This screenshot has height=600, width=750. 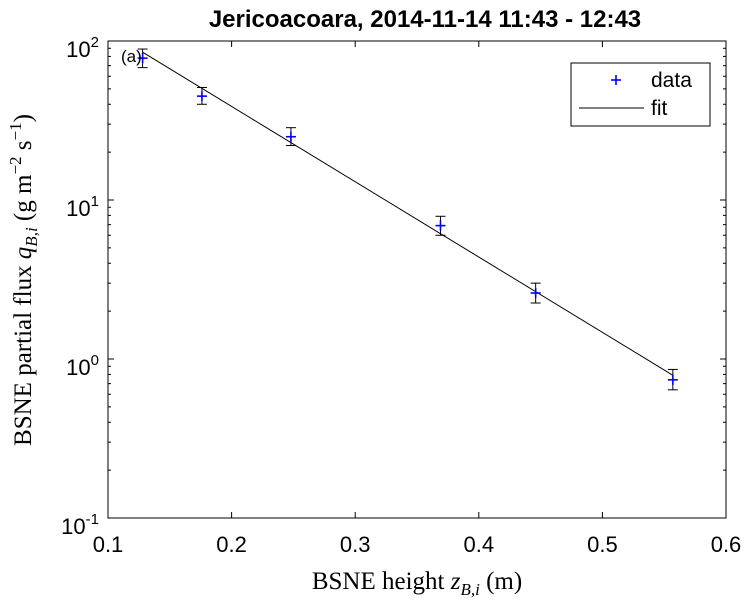 What do you see at coordinates (602, 544) in the screenshot?
I see `x-tick-label: 0.5` at bounding box center [602, 544].